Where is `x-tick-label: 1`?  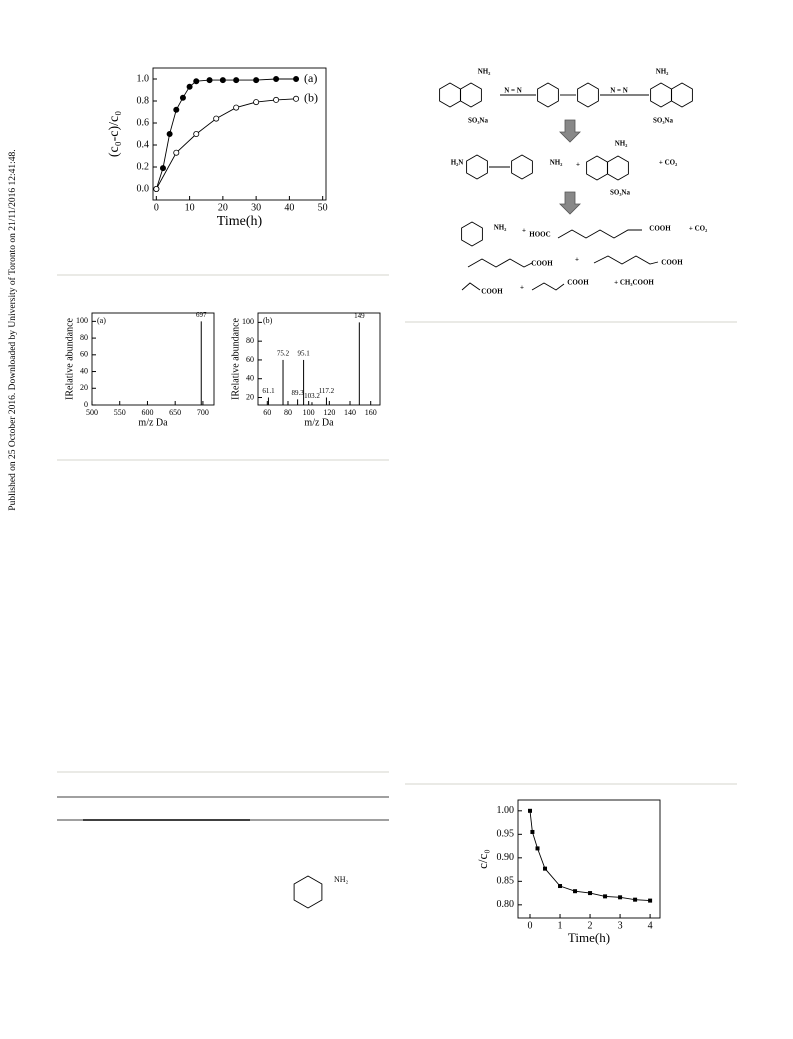
x-tick-label: 1 is located at coordinates (560, 925).